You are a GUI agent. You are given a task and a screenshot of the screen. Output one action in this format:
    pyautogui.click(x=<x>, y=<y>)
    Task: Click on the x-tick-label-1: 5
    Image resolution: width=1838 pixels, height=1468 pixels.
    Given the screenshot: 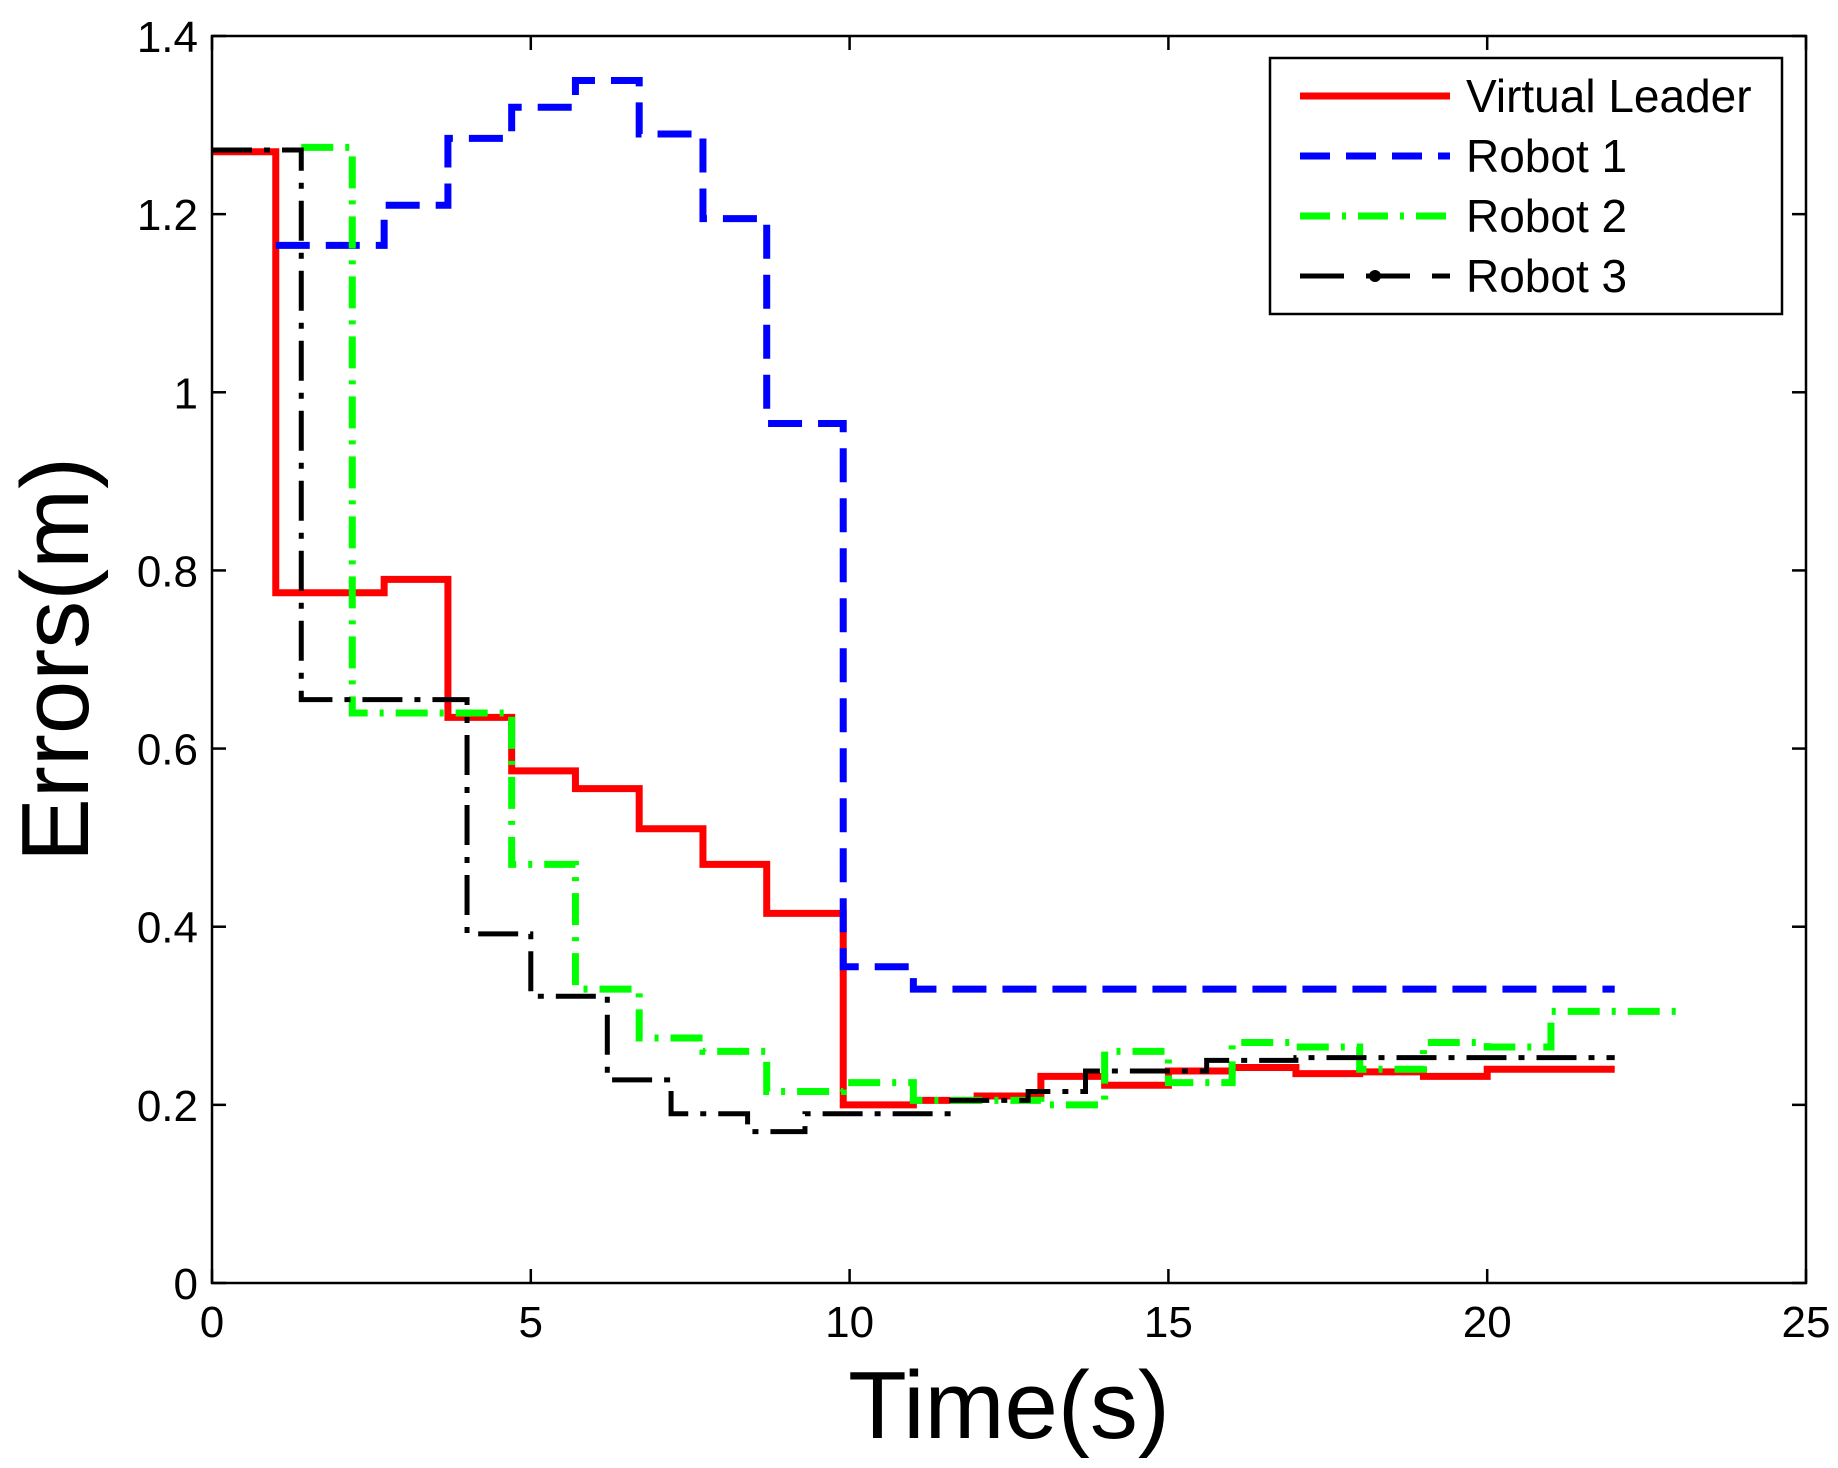 What is the action you would take?
    pyautogui.click(x=531, y=1322)
    